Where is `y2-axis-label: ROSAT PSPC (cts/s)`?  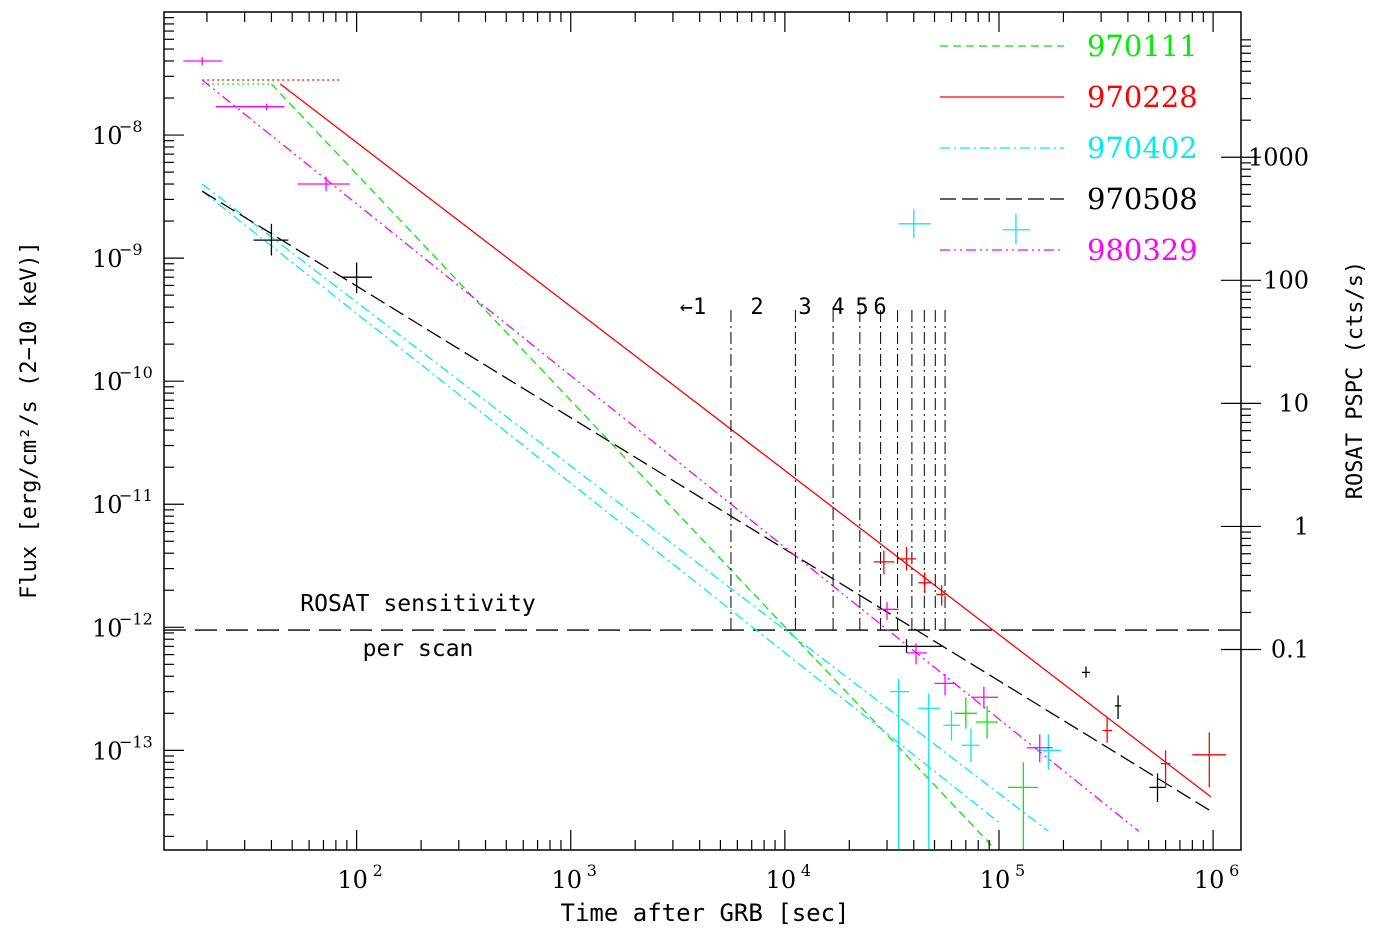
y2-axis-label: ROSAT PSPC (cts/s) is located at coordinates (1355, 380).